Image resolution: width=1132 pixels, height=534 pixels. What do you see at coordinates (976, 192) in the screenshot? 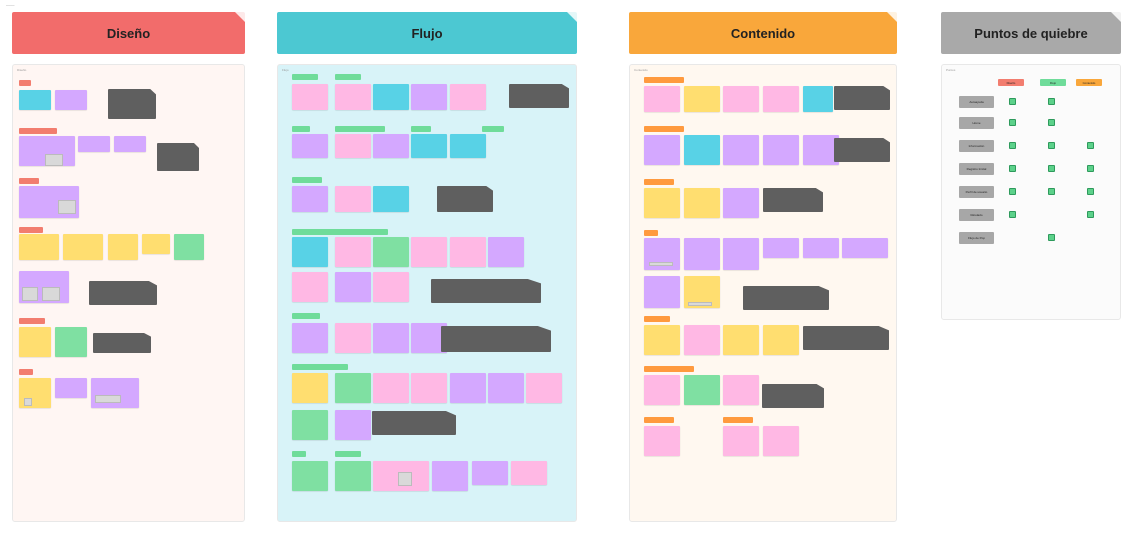
I see `breakpoint-row-label: Perfil de usuario` at bounding box center [976, 192].